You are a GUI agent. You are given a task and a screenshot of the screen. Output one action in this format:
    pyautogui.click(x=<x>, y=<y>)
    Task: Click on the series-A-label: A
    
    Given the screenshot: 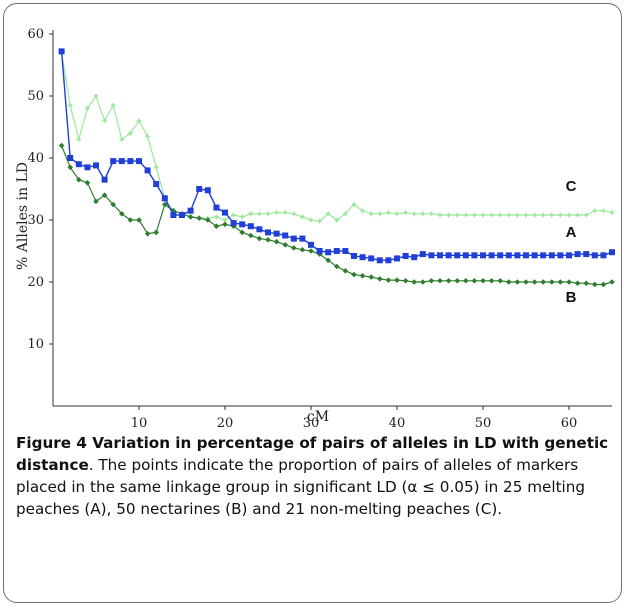 What is the action you would take?
    pyautogui.click(x=571, y=232)
    